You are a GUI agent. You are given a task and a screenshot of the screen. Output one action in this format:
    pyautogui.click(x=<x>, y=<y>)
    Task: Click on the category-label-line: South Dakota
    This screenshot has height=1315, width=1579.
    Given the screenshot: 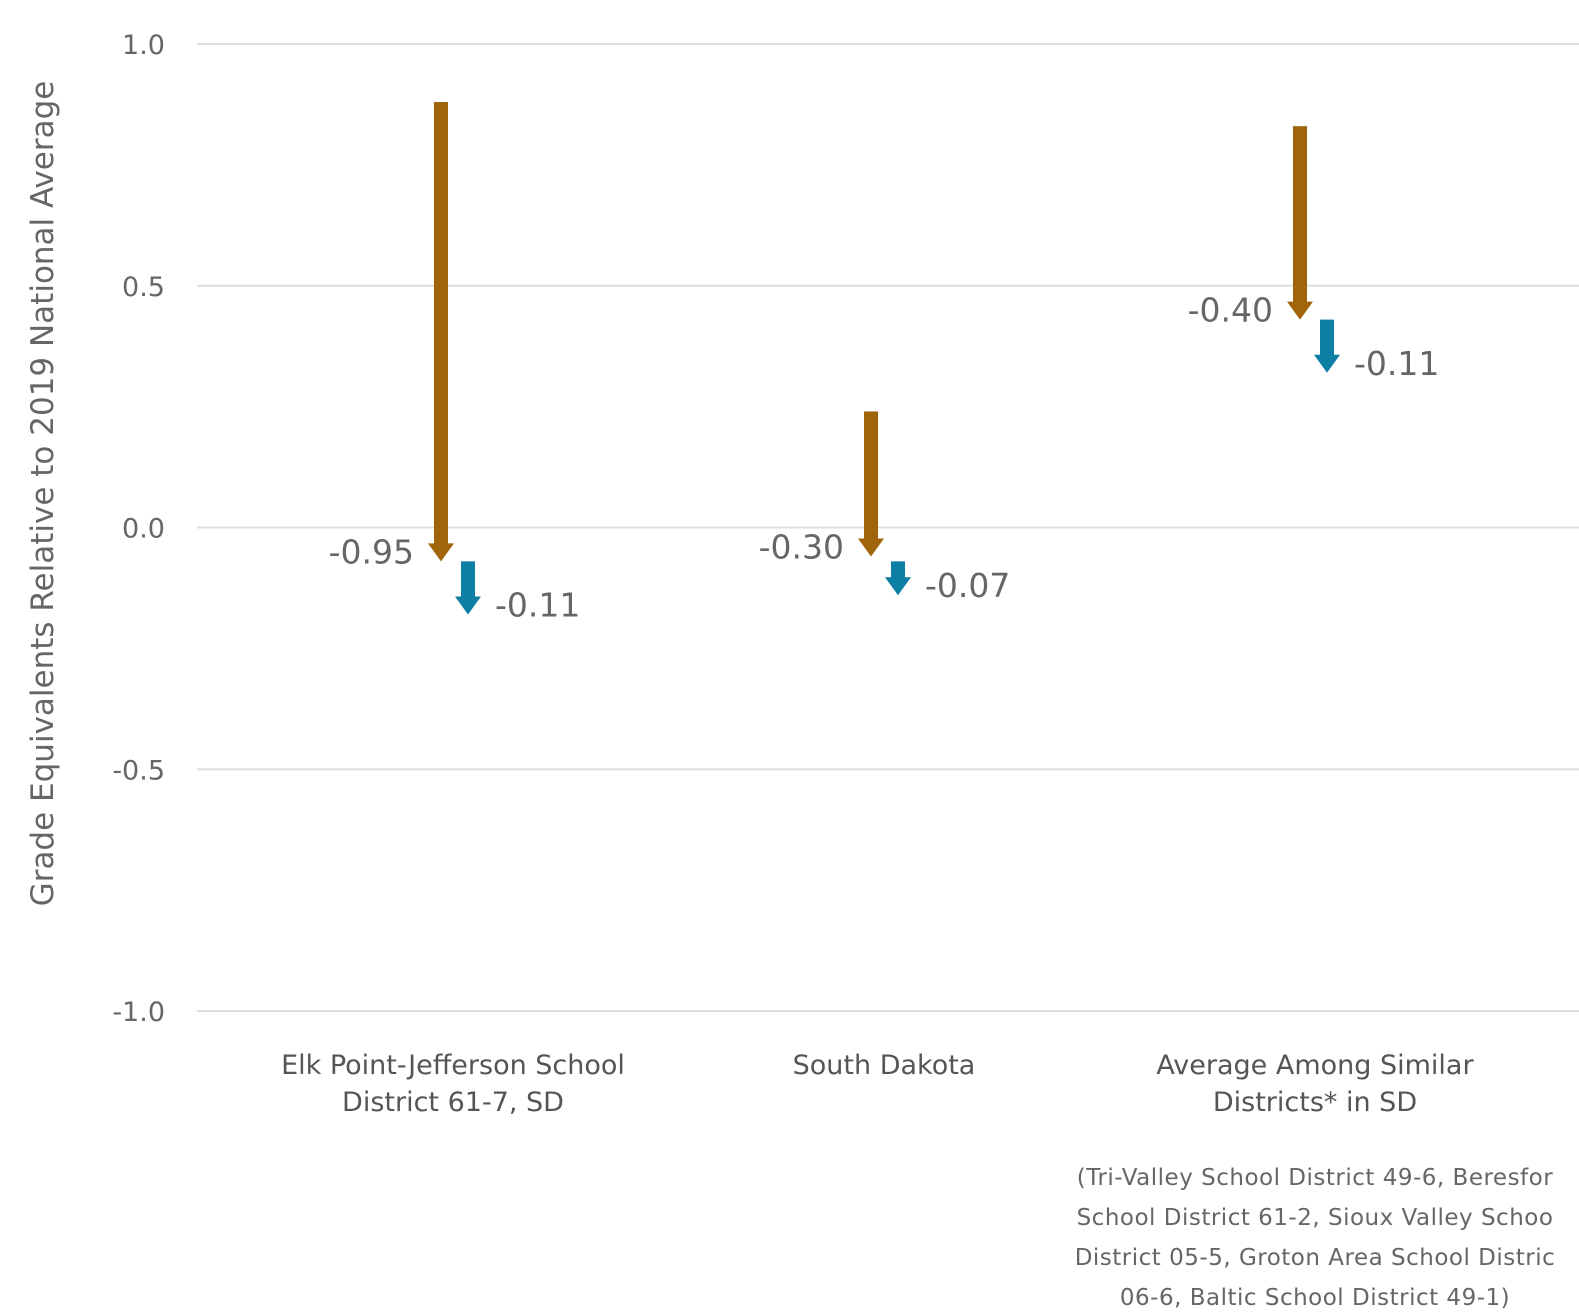 What is the action you would take?
    pyautogui.click(x=884, y=1065)
    